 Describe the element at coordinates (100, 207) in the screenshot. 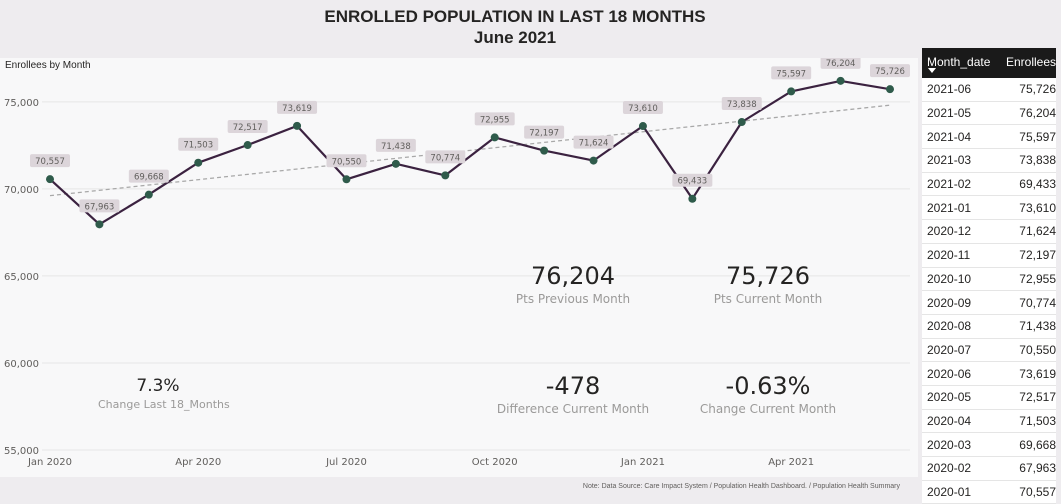

I see `data-label: 67,963` at that location.